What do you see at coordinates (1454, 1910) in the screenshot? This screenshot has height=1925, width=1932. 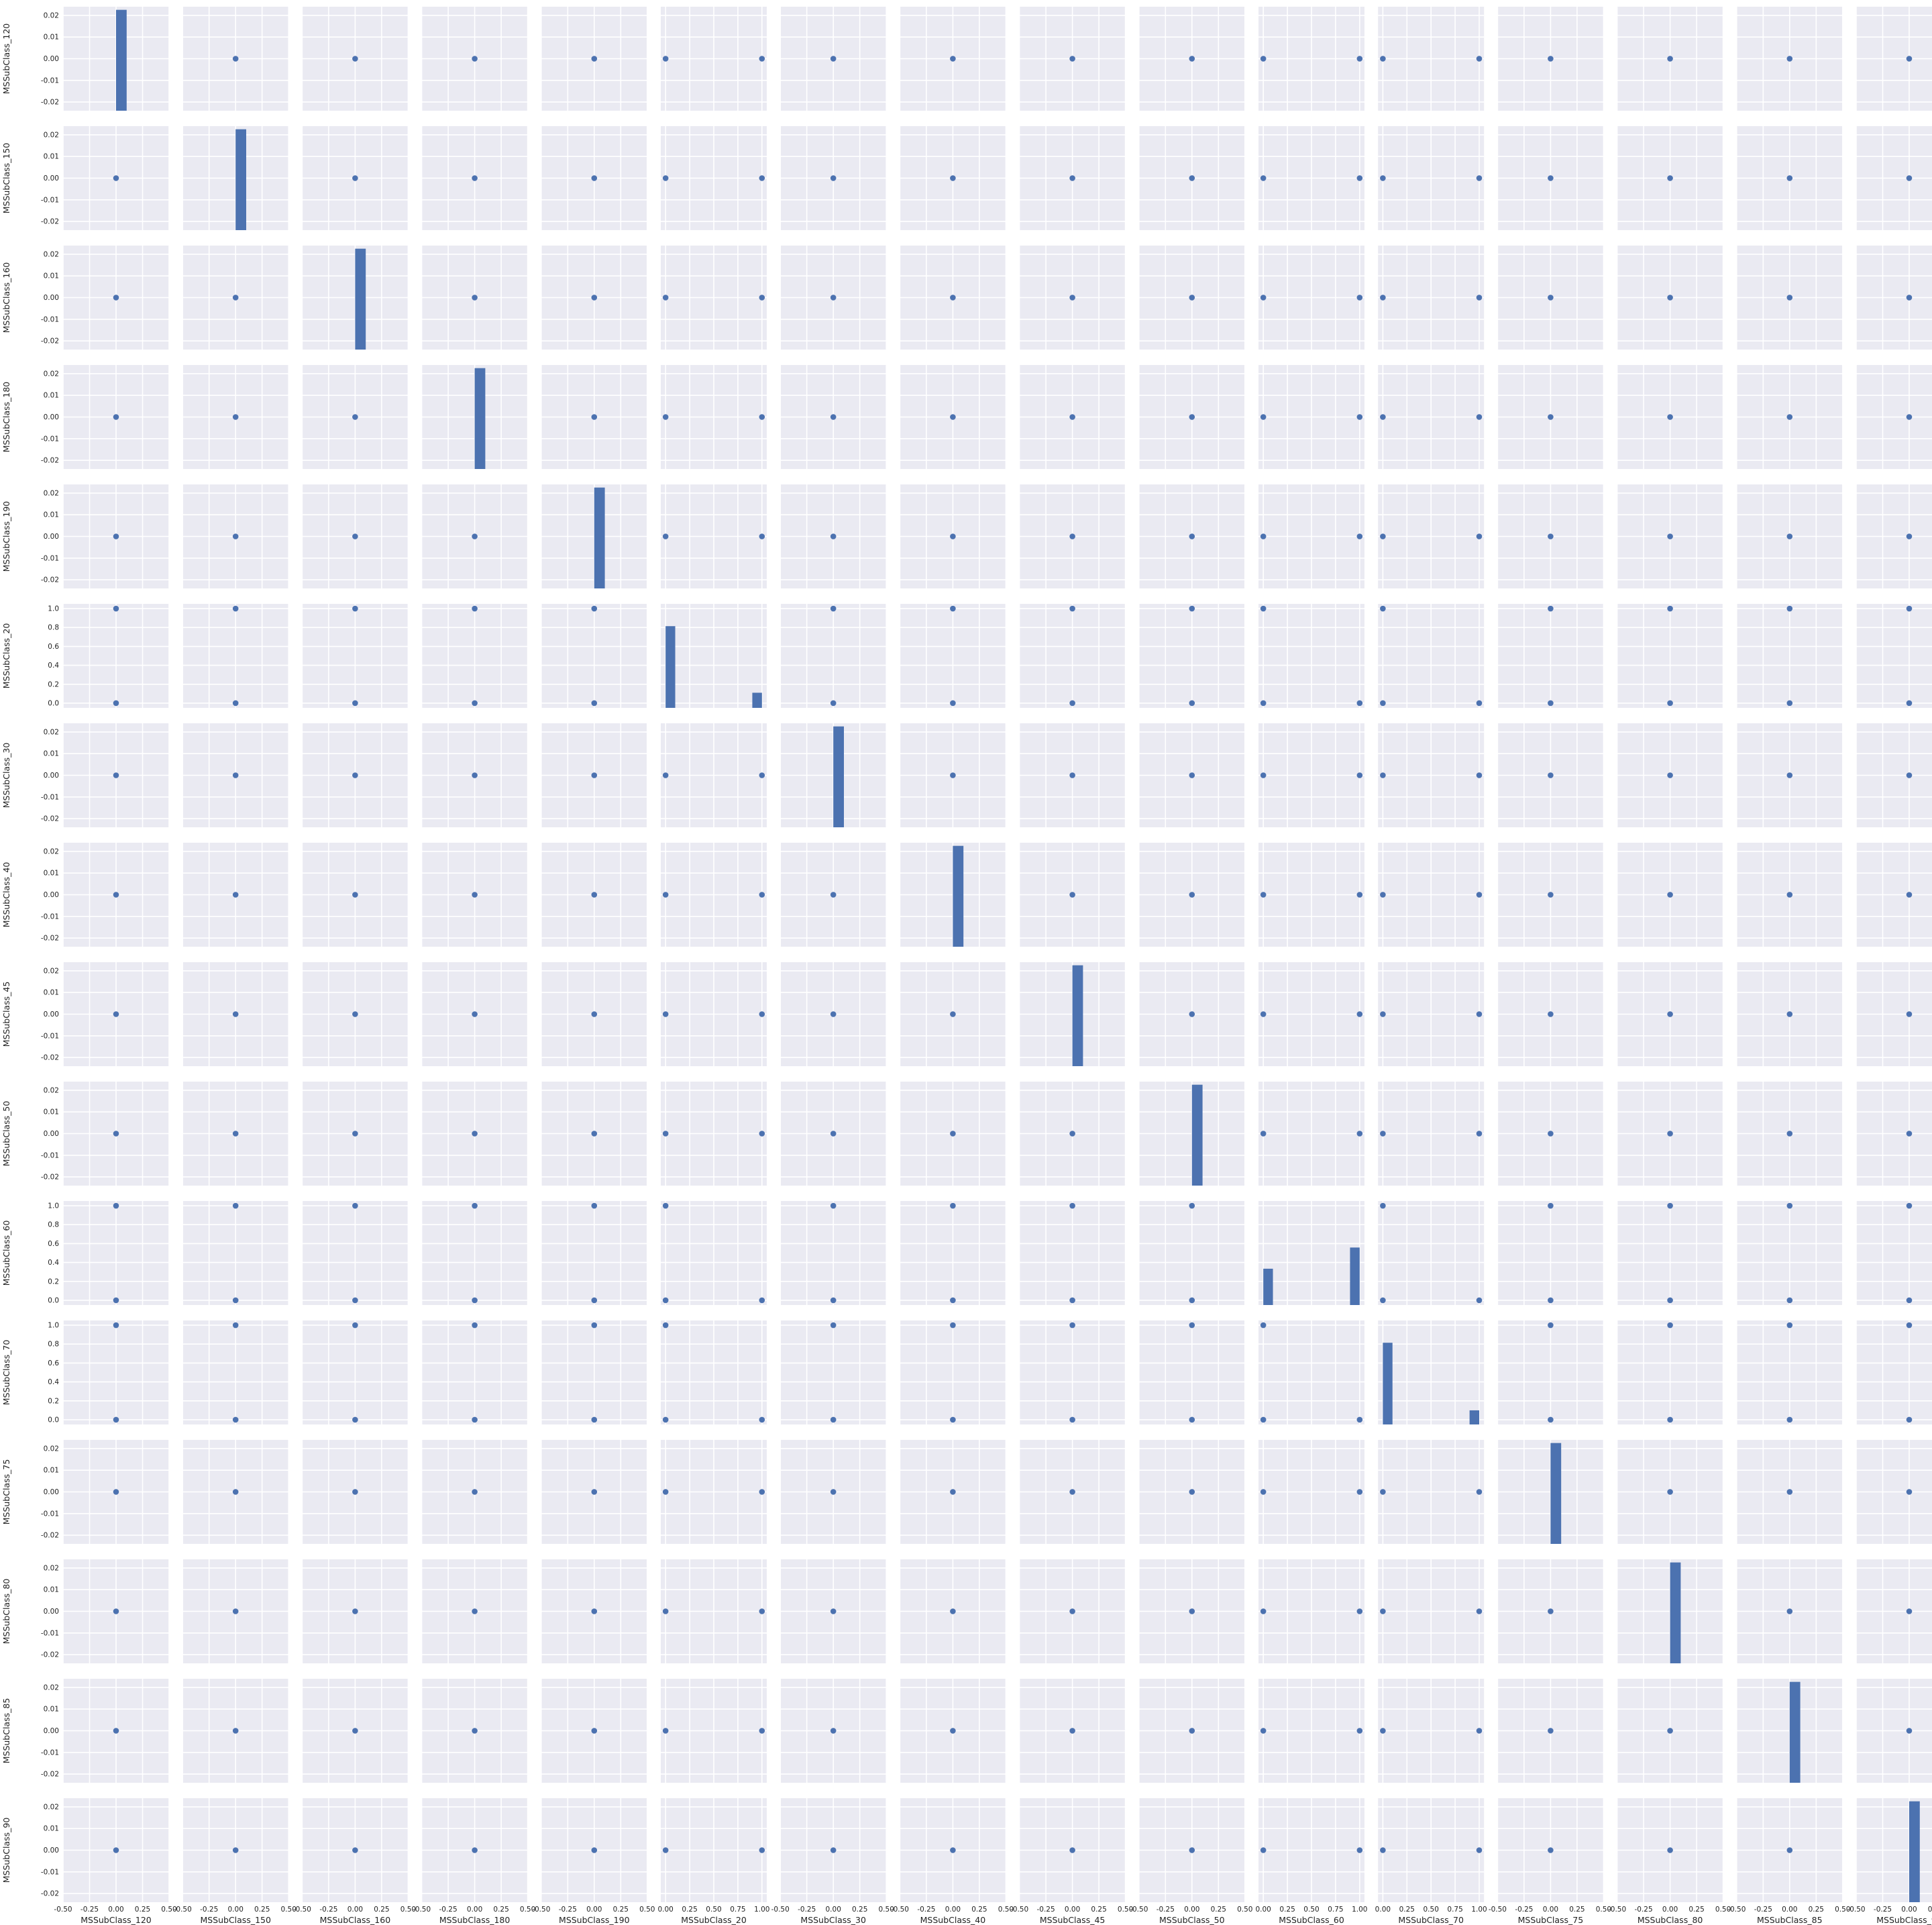 I see `x-tick-label: 0.75` at bounding box center [1454, 1910].